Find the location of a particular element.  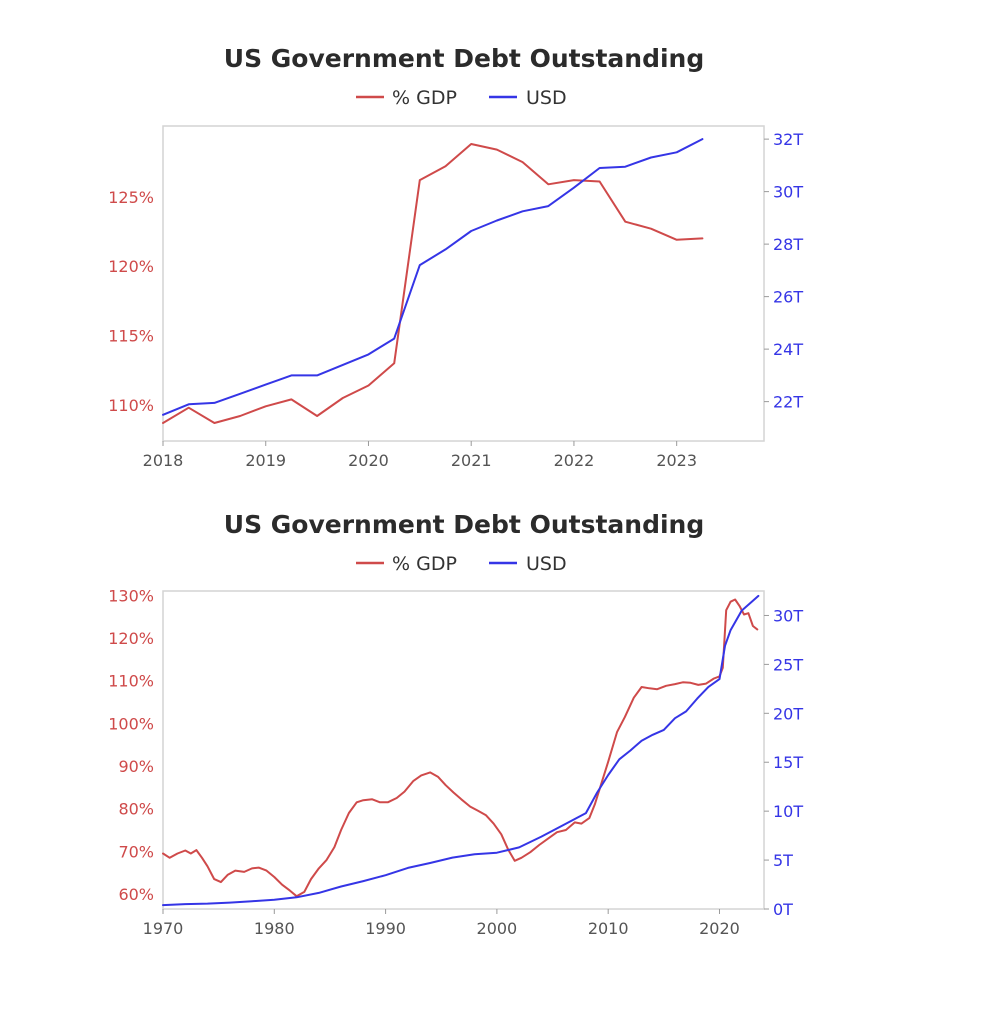

y-right-tick-label: 0T is located at coordinates (783, 909).